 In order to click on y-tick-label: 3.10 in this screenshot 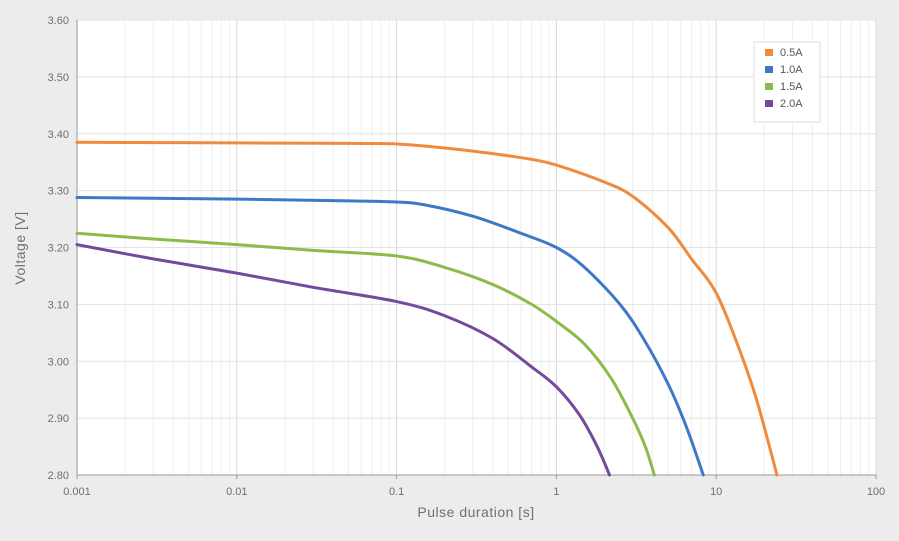, I will do `click(58, 305)`.